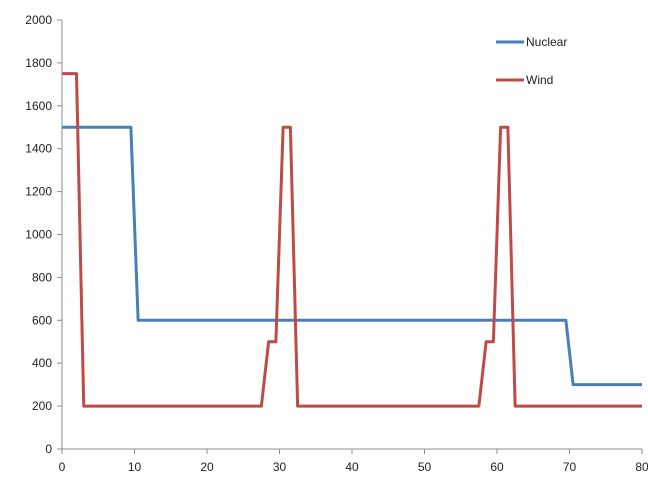 The height and width of the screenshot is (479, 648). Describe the element at coordinates (539, 80) in the screenshot. I see `legend-label-wind: Wind` at that location.